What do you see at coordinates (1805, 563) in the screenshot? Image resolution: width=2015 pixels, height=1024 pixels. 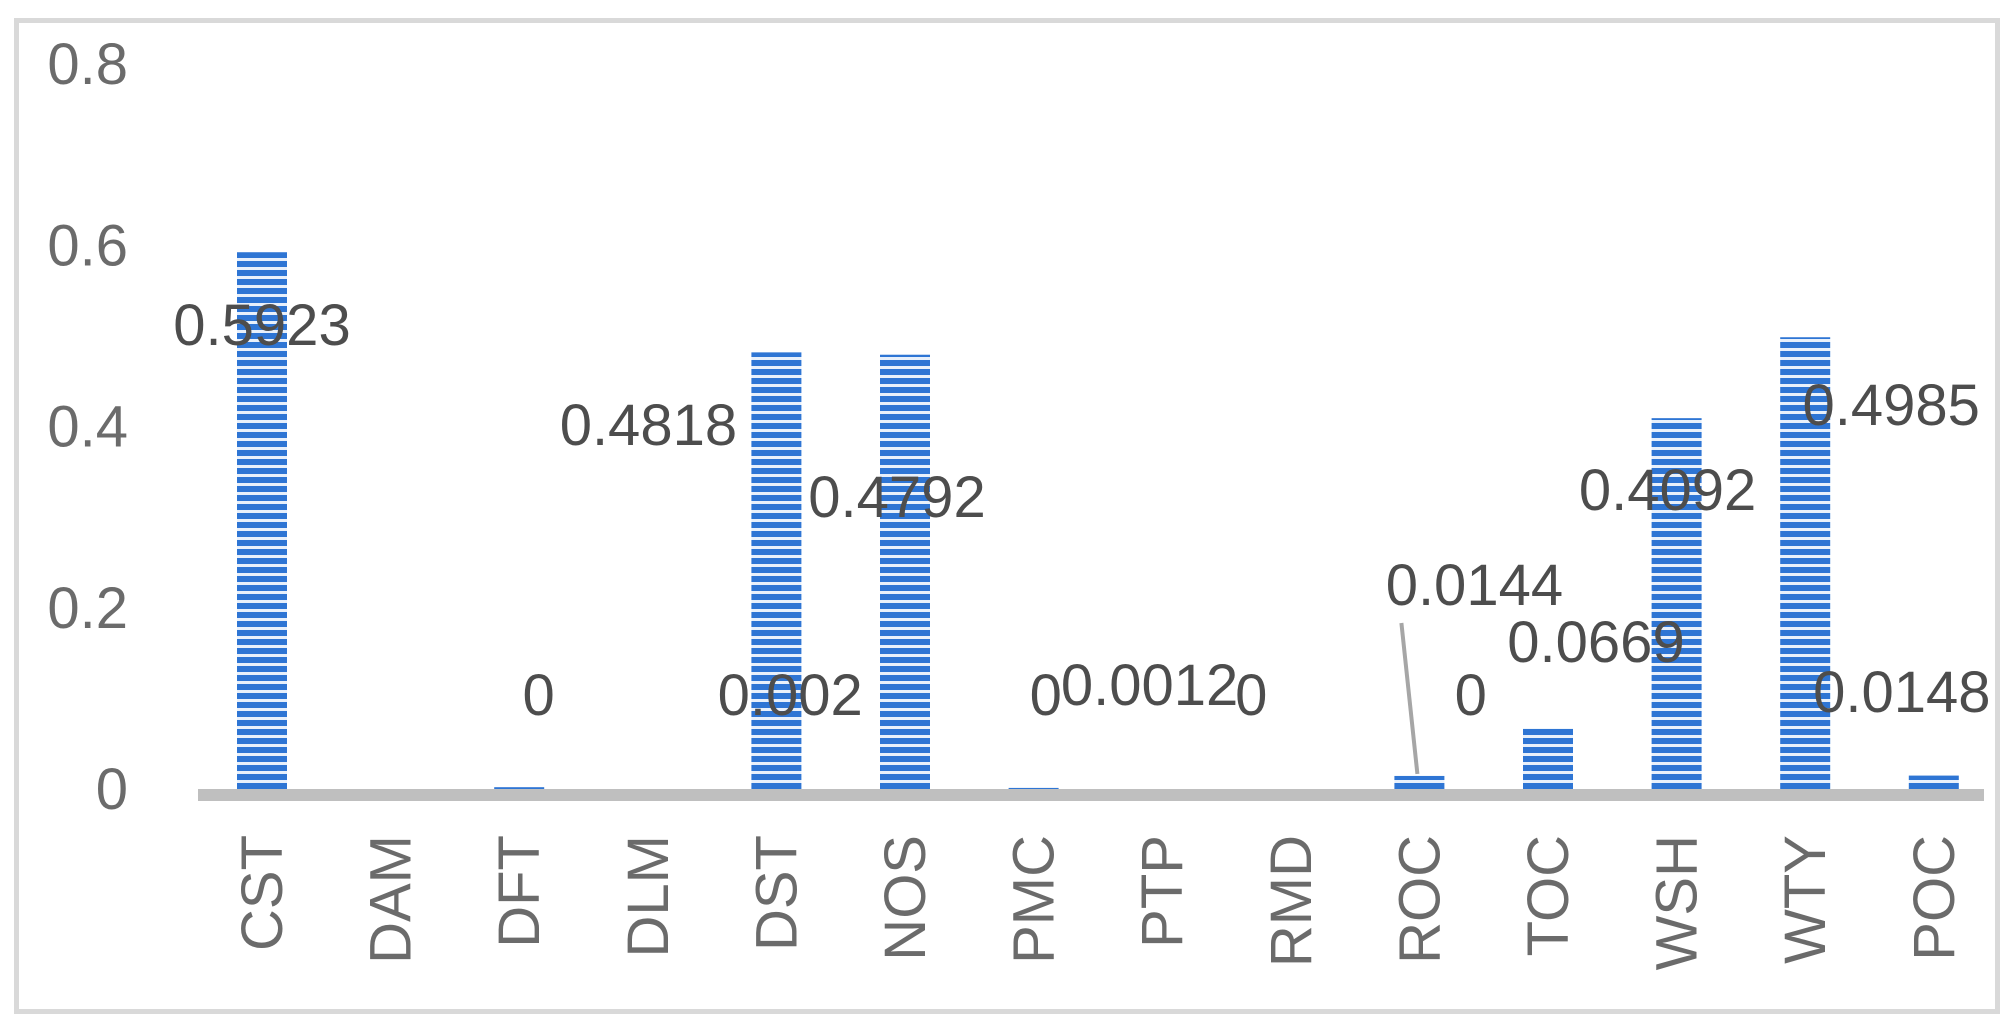 I see `bar-wty` at bounding box center [1805, 563].